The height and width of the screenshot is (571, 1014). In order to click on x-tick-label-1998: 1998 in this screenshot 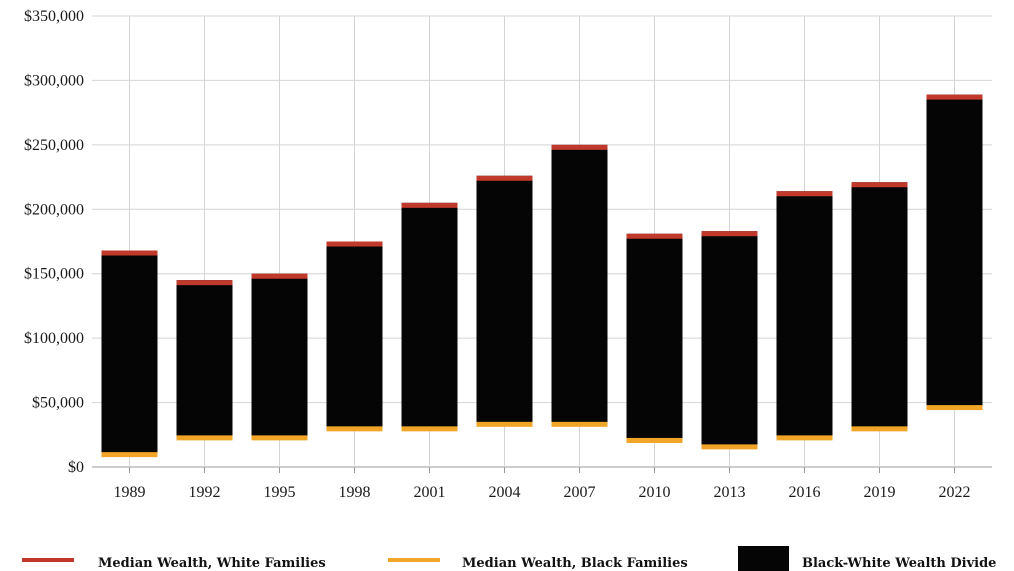, I will do `click(355, 492)`.